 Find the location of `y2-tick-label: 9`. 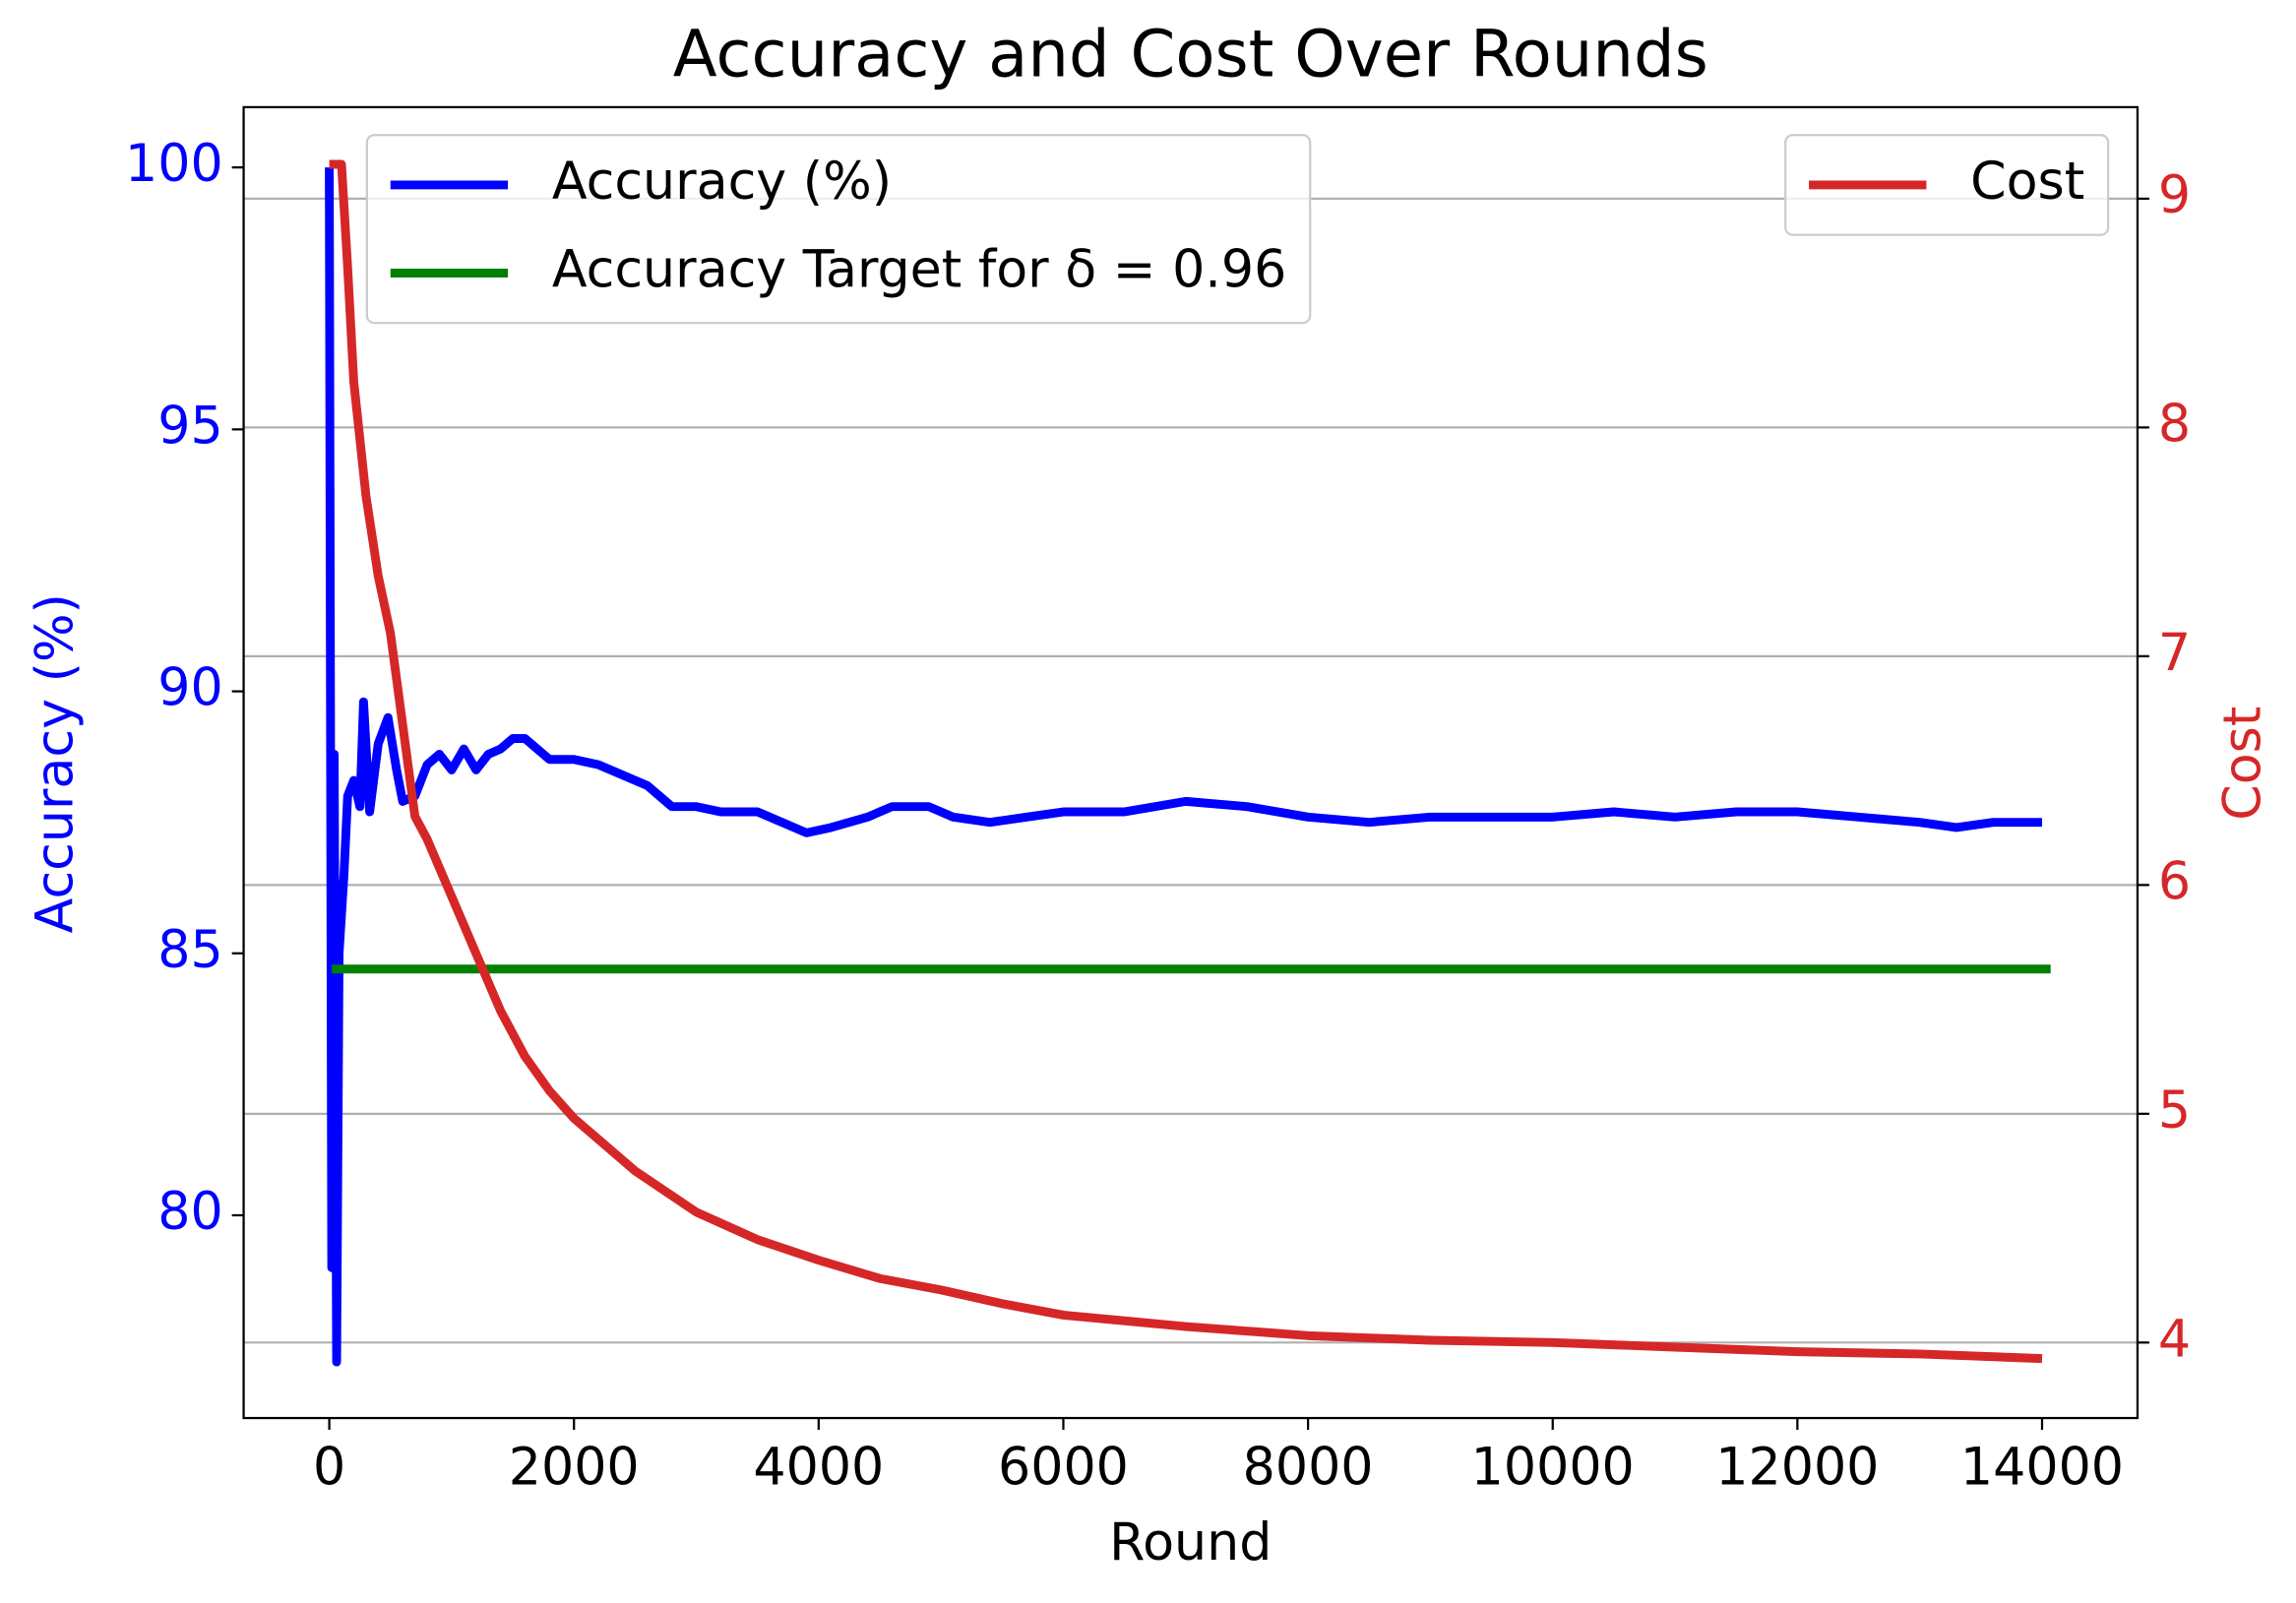

y2-tick-label: 9 is located at coordinates (2174, 195).